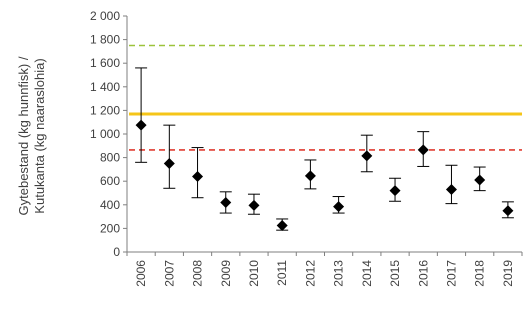  Describe the element at coordinates (105, 63) in the screenshot. I see `y-tick-label: 1 600` at that location.